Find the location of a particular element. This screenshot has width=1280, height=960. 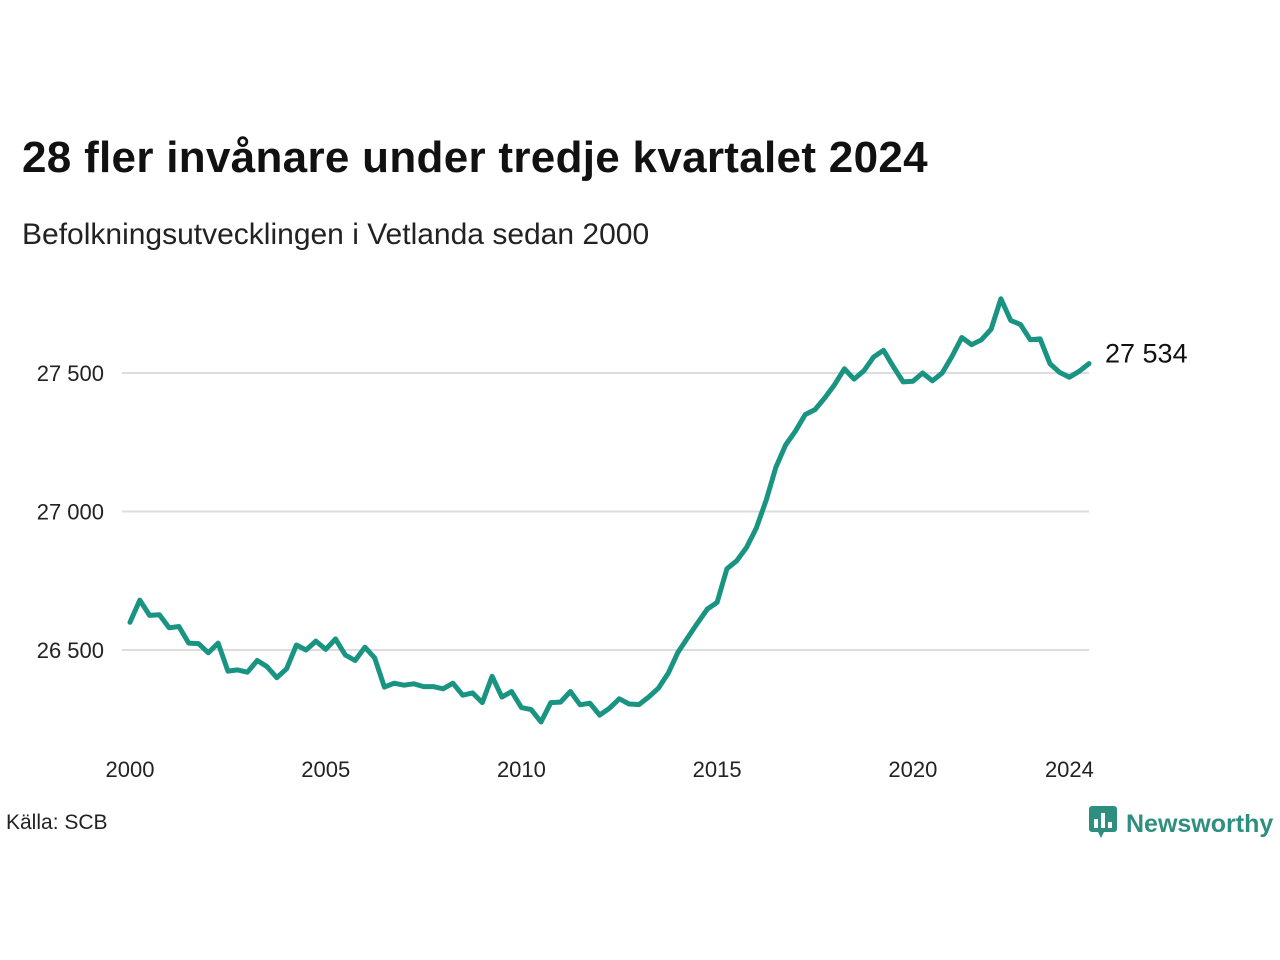

brand-logo: Newsworthy is located at coordinates (1180, 824).